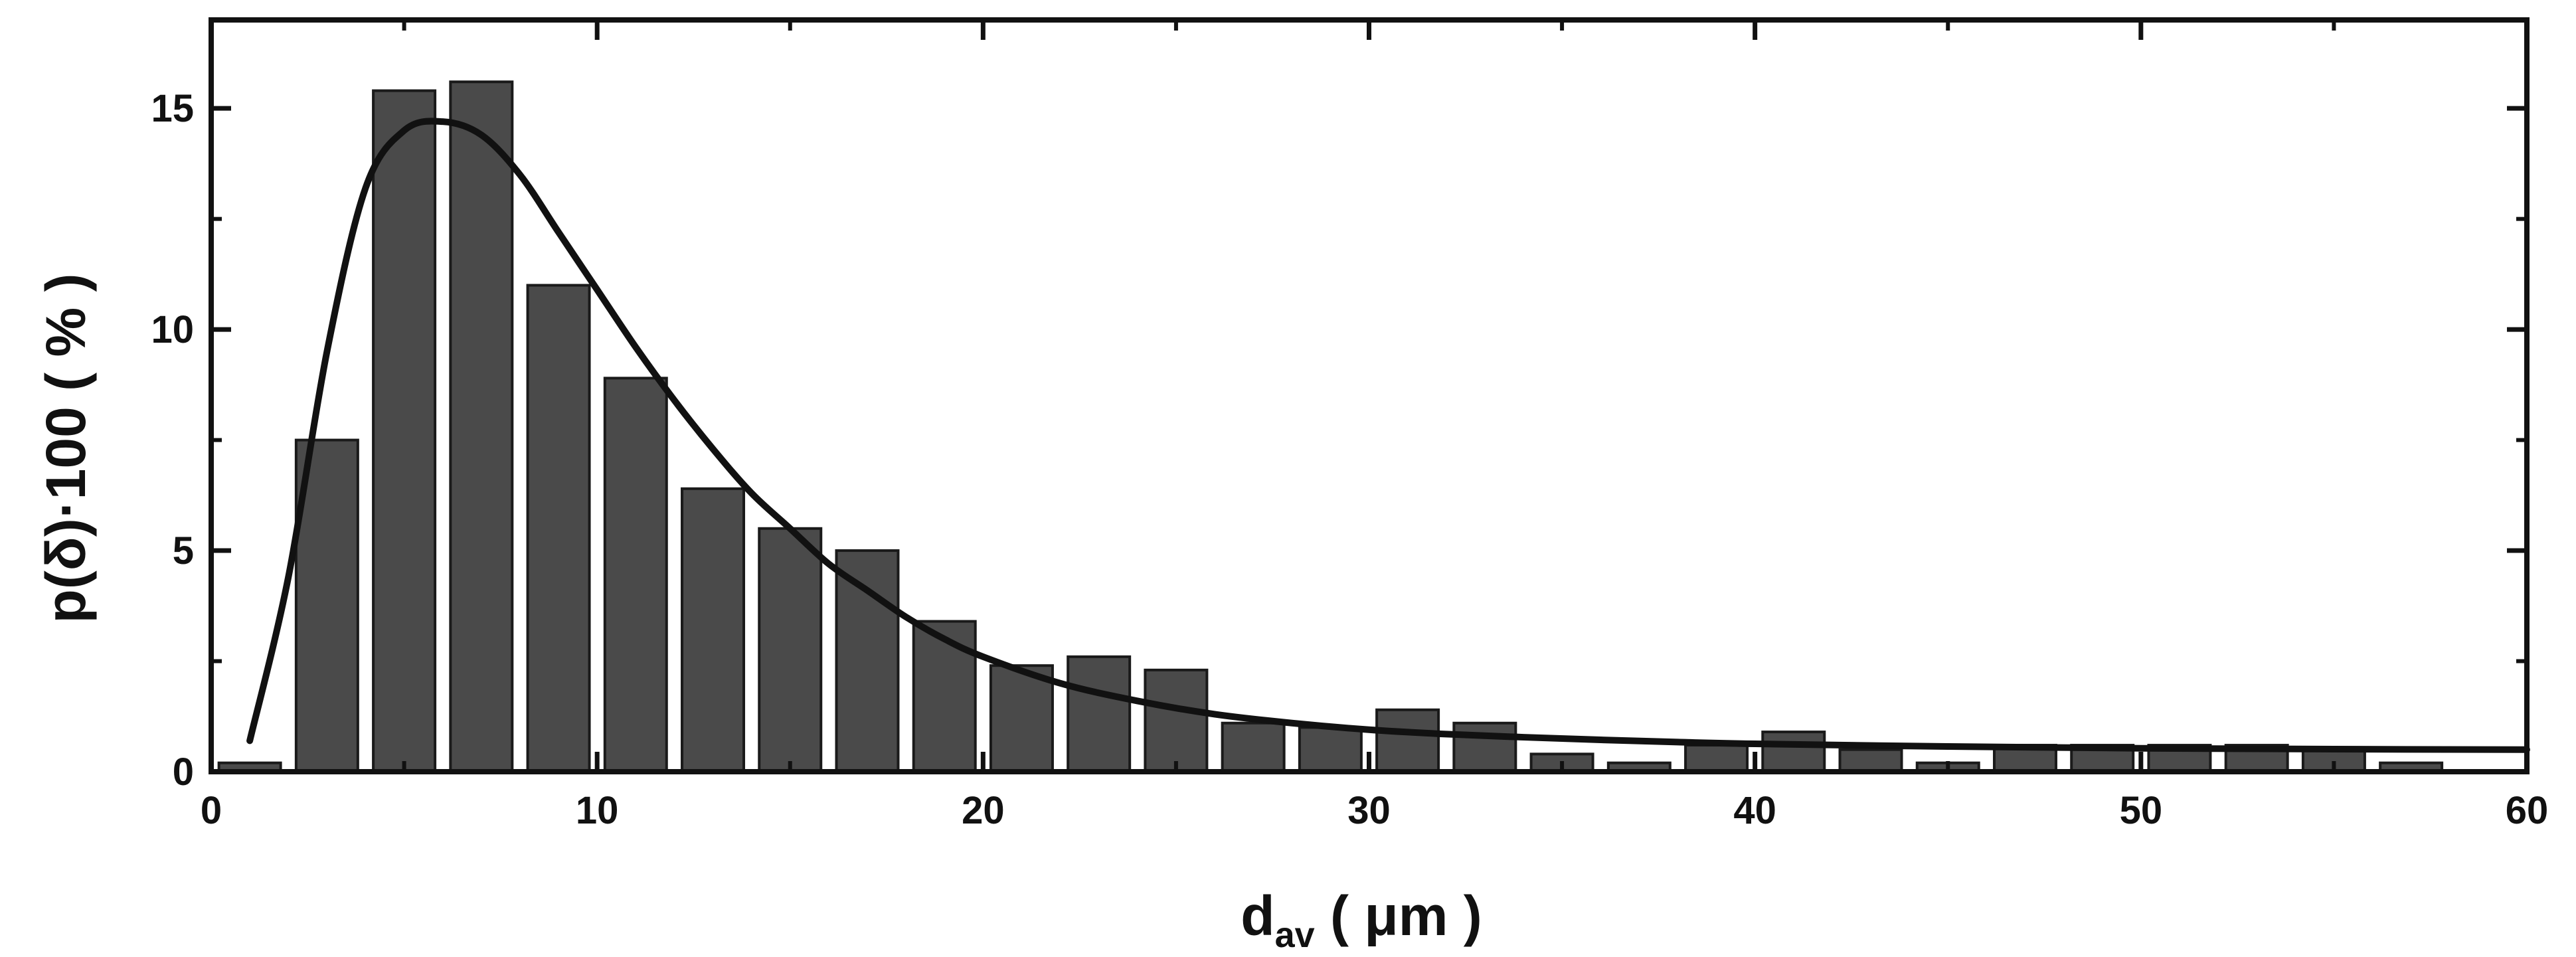 The width and height of the screenshot is (2576, 957). I want to click on x-tick-label: 10, so click(597, 811).